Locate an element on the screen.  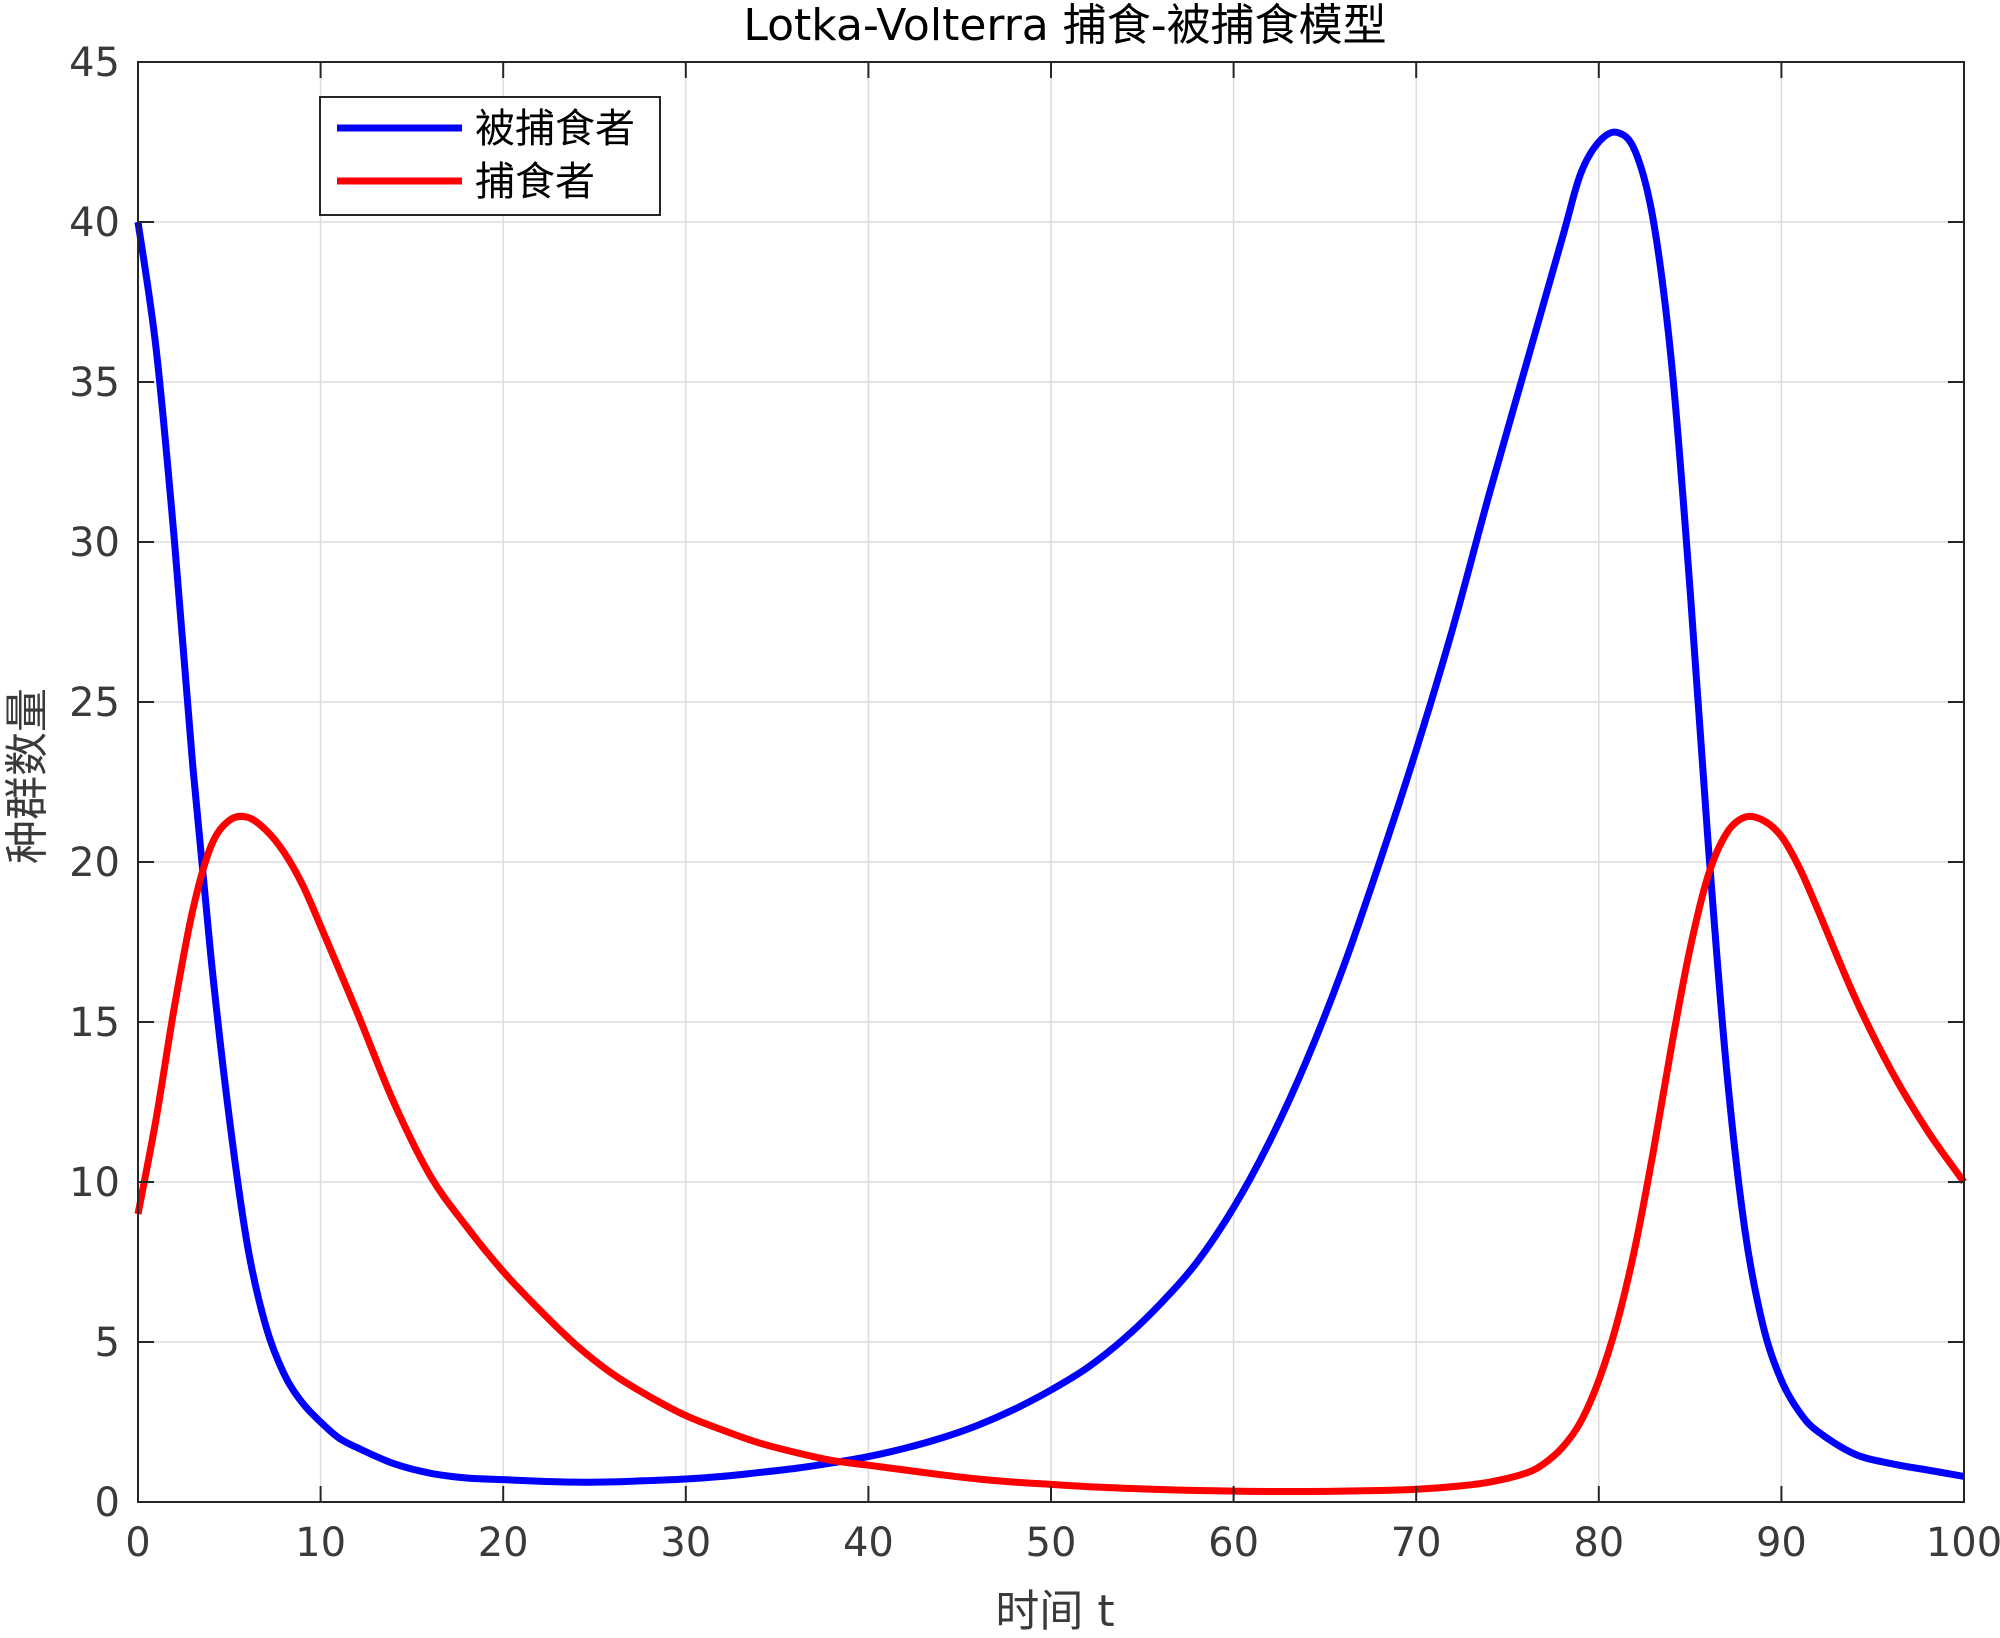
y-tick-label: 35 is located at coordinates (94, 383).